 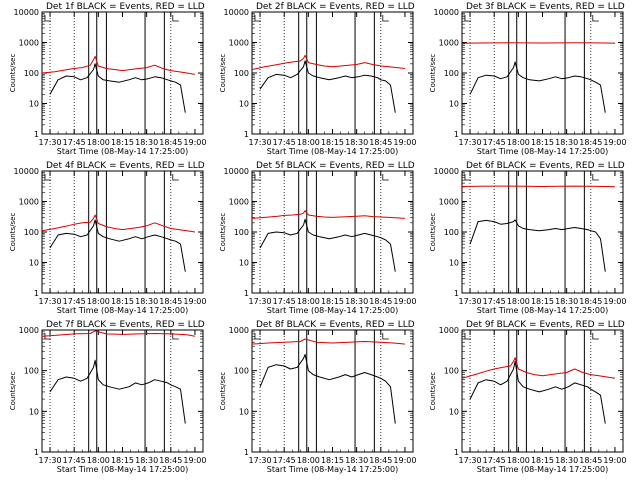 What do you see at coordinates (545, 7) in the screenshot?
I see `chart-title: Det 3f BLACK = Events, RED = LLD` at bounding box center [545, 7].